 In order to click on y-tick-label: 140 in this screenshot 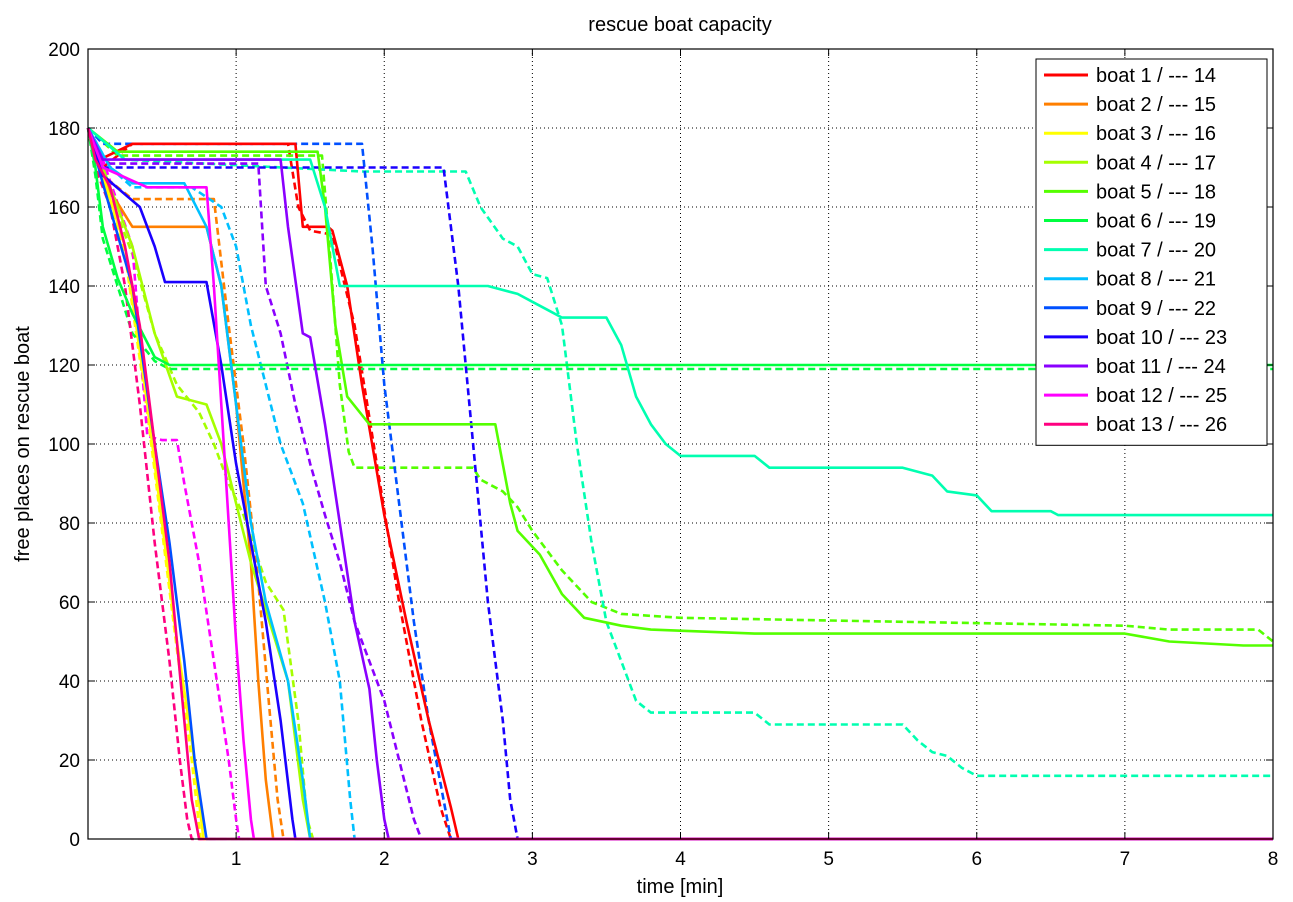, I will do `click(64, 287)`.